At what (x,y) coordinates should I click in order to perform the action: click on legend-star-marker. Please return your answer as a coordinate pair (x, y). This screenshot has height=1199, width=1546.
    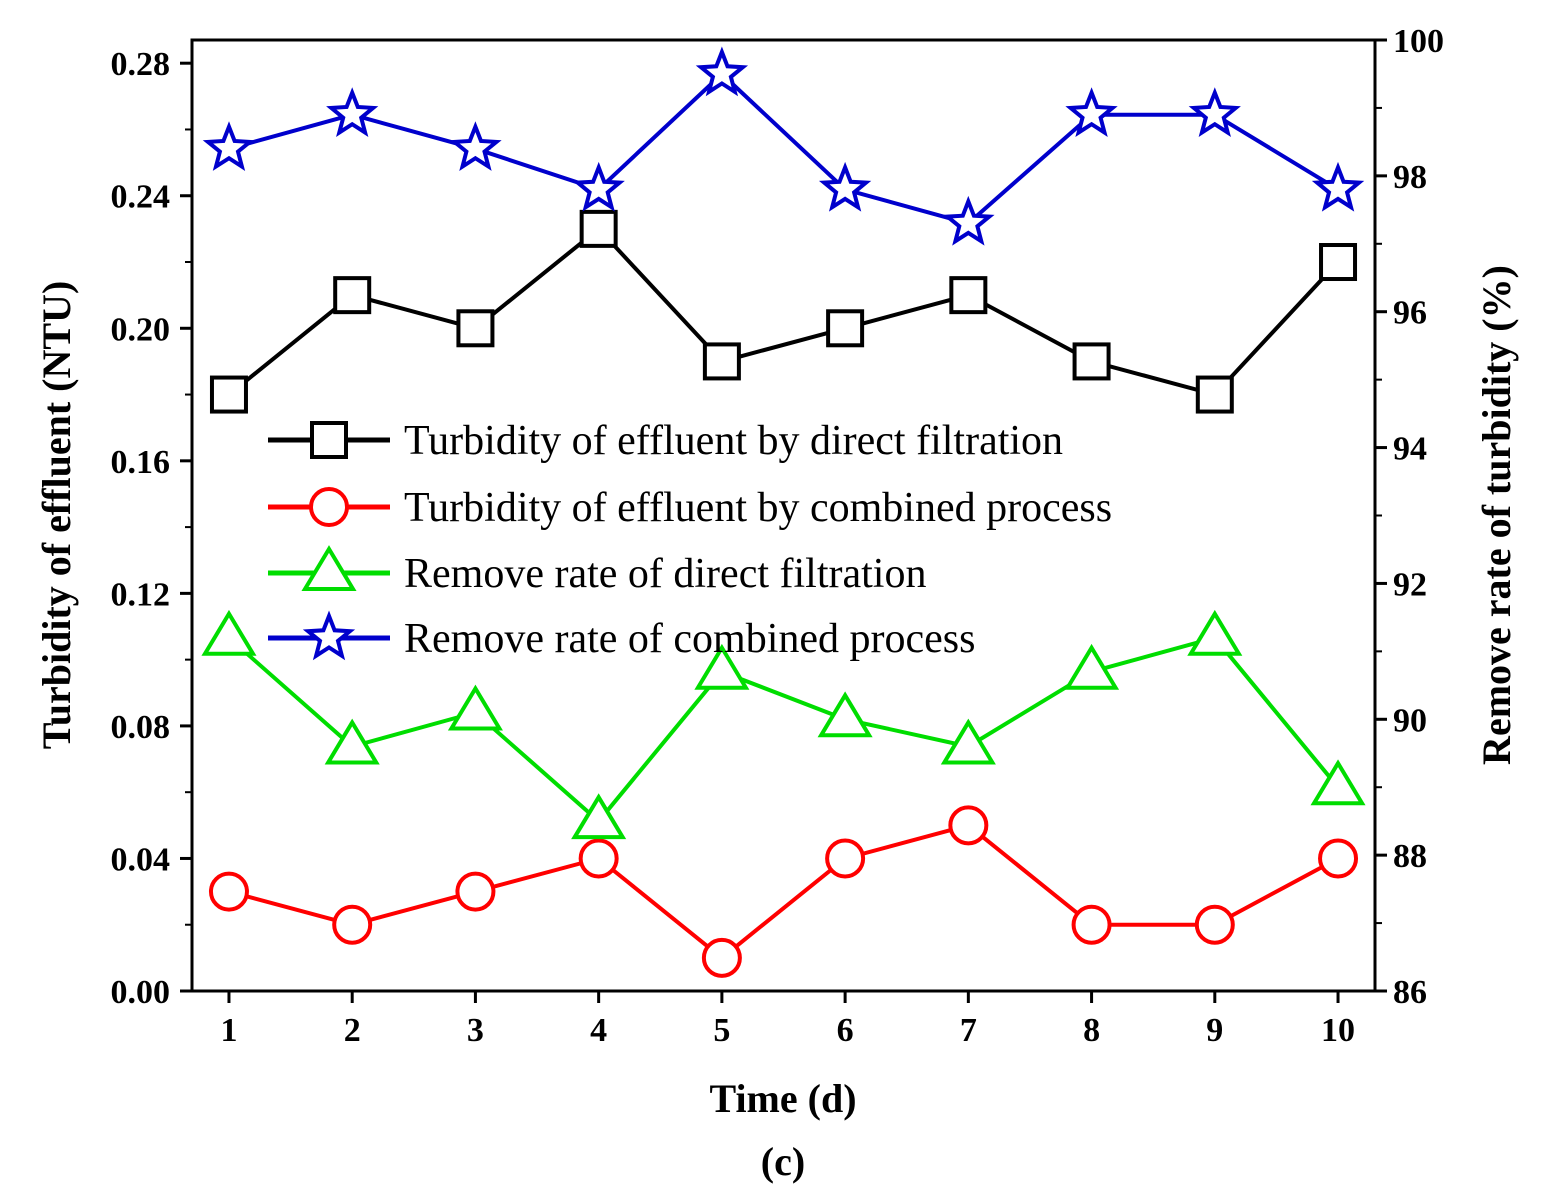
    Looking at the image, I should click on (329, 635).